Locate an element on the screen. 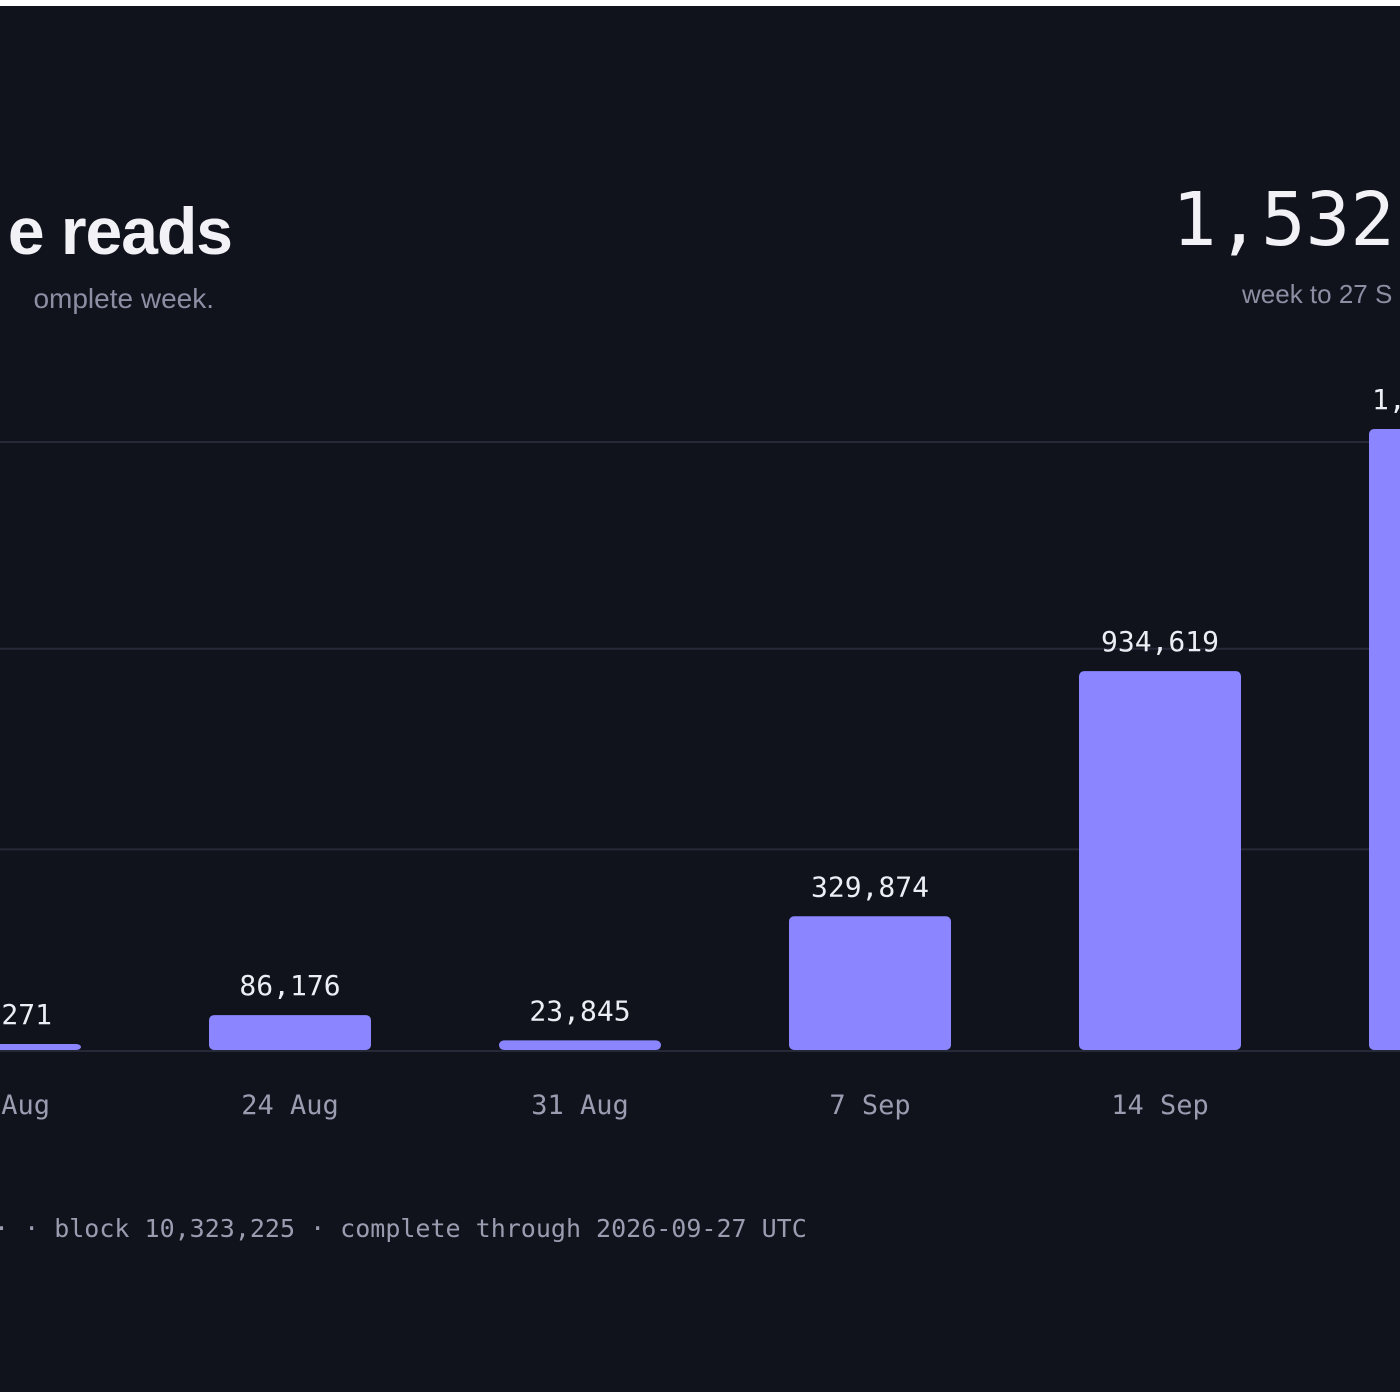 Image resolution: width=1400 pixels, height=1400 pixels. value-label-3: 23,845 is located at coordinates (579, 1010).